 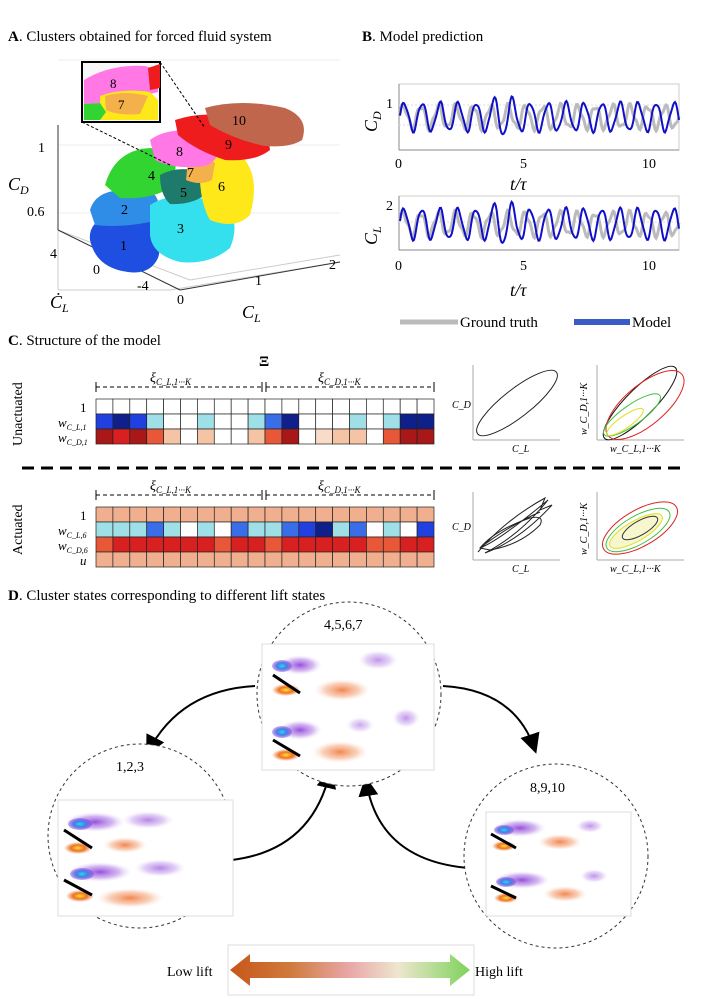 I want to click on cluster-label-4: 4, so click(x=151, y=176).